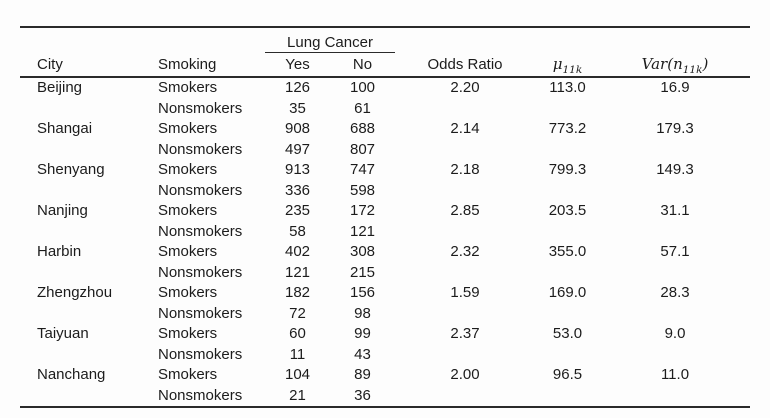 This screenshot has width=770, height=418. Describe the element at coordinates (465, 87) in the screenshot. I see `cell-odds_ratio: 2.20` at that location.